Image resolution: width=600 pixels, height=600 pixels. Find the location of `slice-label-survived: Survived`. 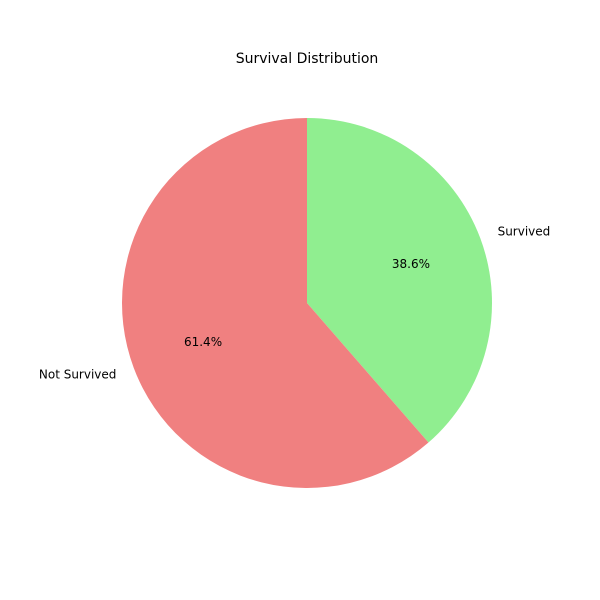

slice-label-survived: Survived is located at coordinates (524, 232).